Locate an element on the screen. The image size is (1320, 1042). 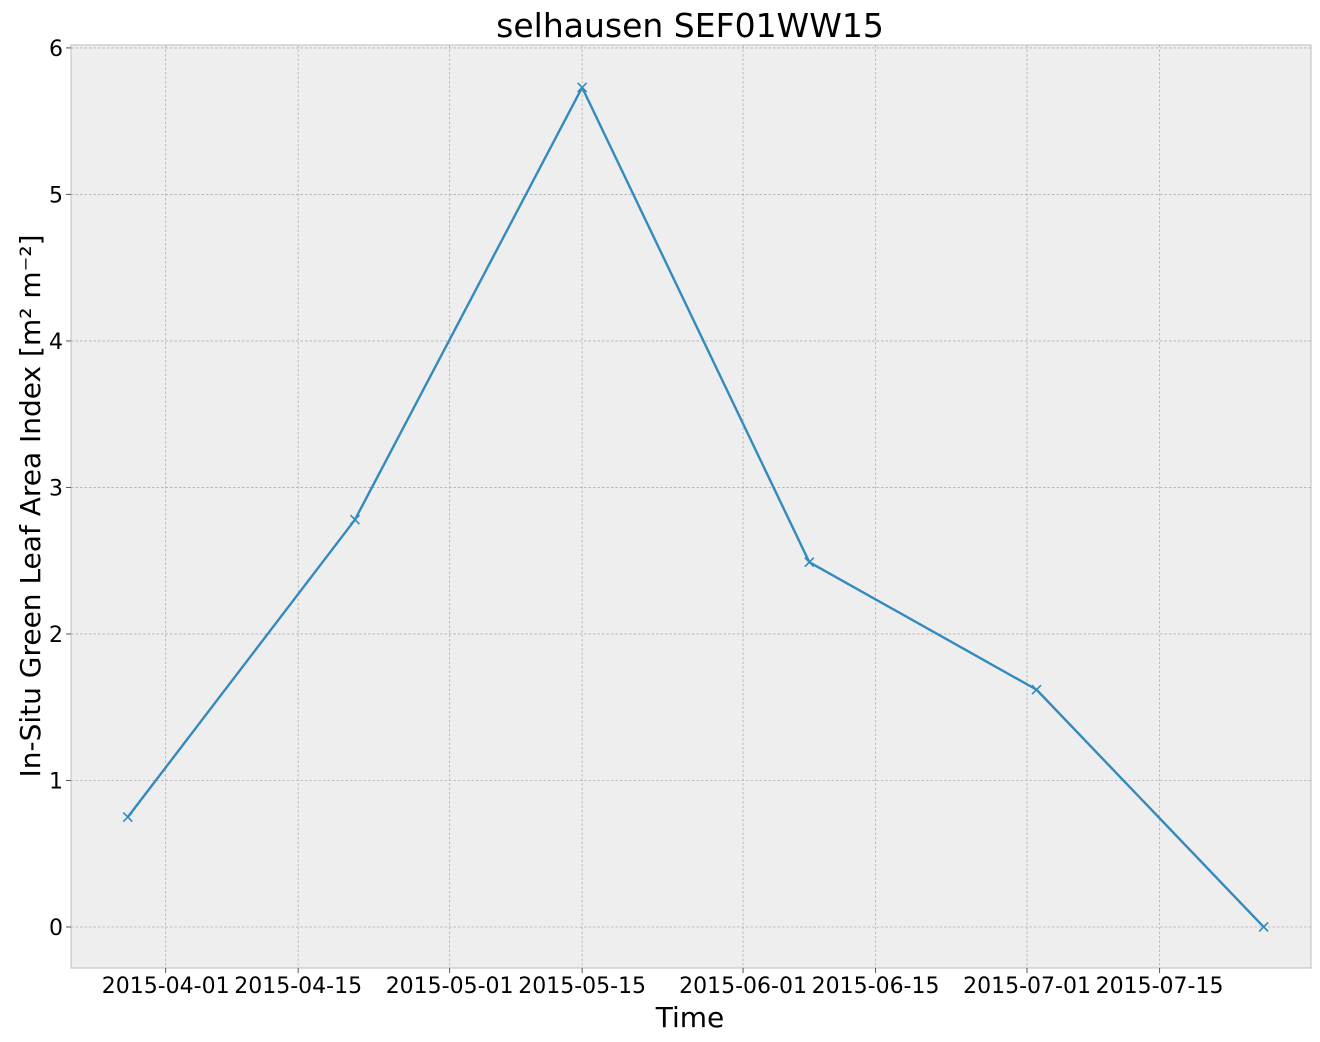
x-tick-label: 2015-05-01 is located at coordinates (450, 986).